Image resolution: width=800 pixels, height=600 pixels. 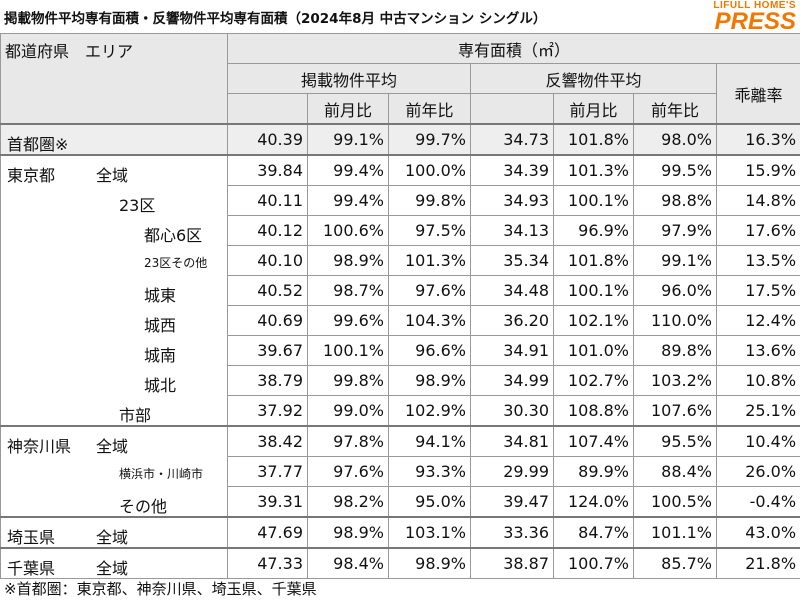 I want to click on cell-value: 12.4%, so click(x=757, y=320).